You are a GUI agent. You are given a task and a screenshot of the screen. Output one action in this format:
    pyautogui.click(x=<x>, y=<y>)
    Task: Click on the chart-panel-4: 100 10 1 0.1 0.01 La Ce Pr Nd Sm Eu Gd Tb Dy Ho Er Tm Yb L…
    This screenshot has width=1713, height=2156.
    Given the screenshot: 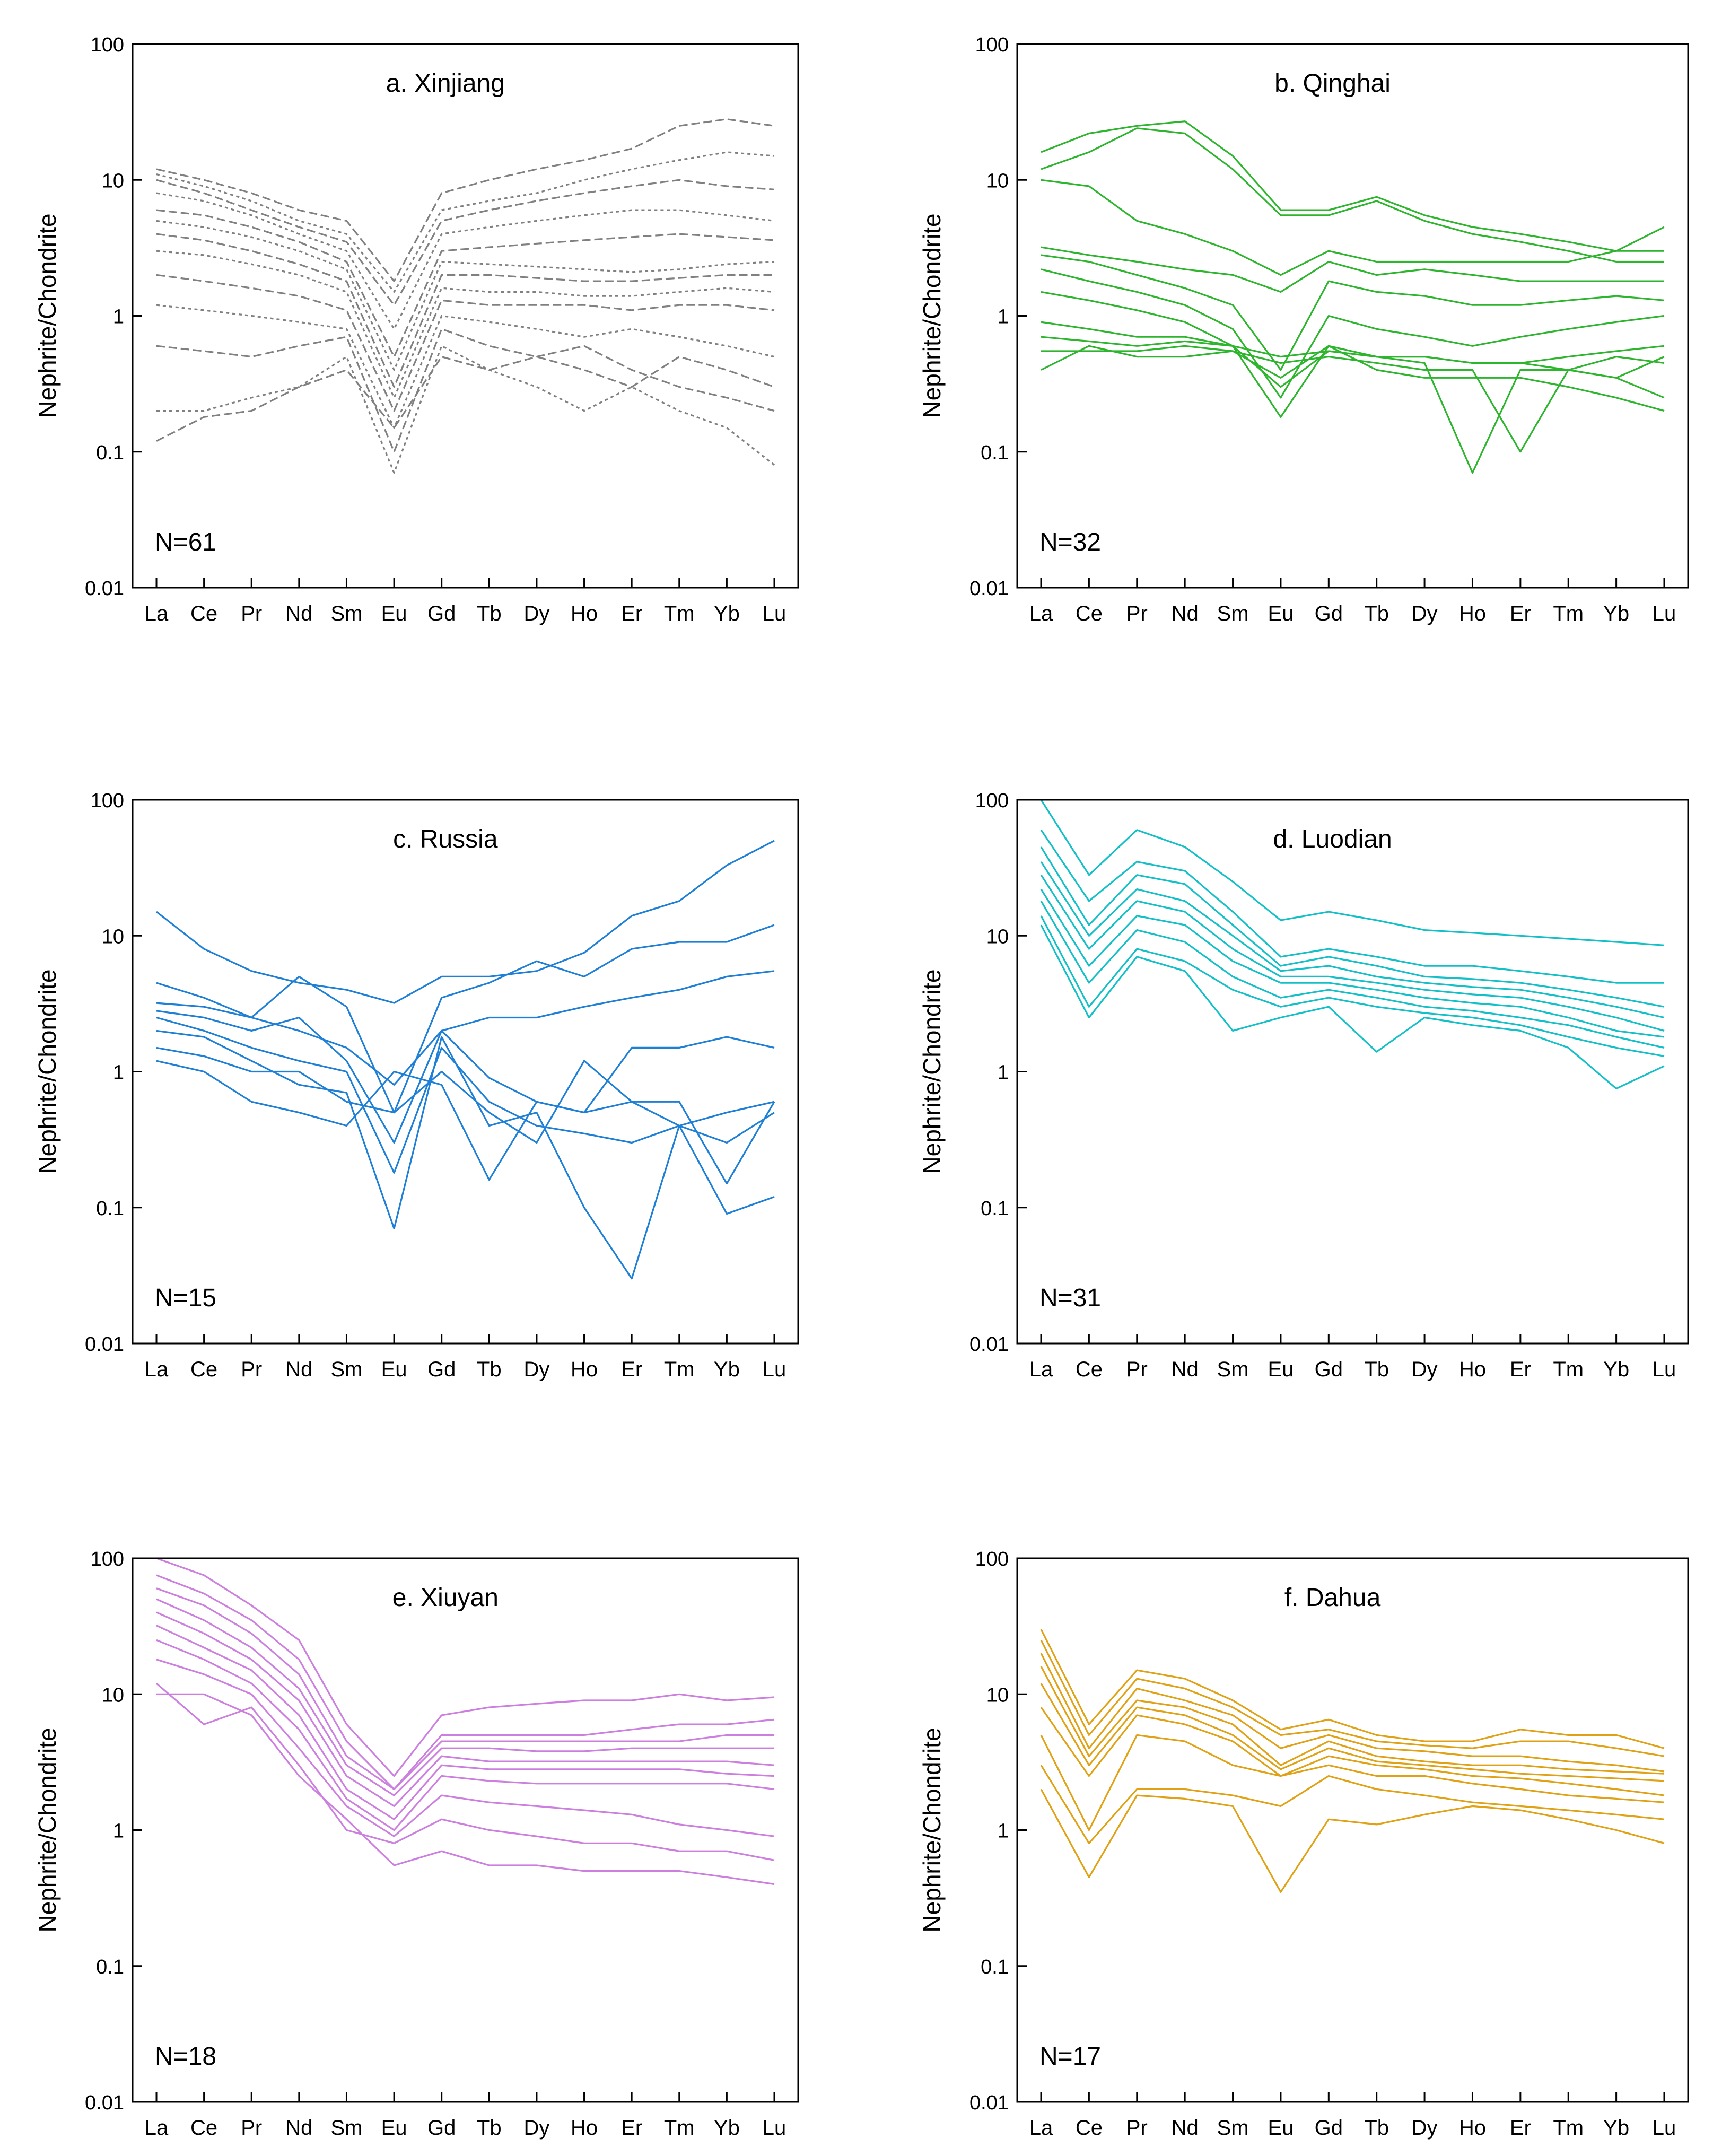 What is the action you would take?
    pyautogui.click(x=1303, y=1085)
    